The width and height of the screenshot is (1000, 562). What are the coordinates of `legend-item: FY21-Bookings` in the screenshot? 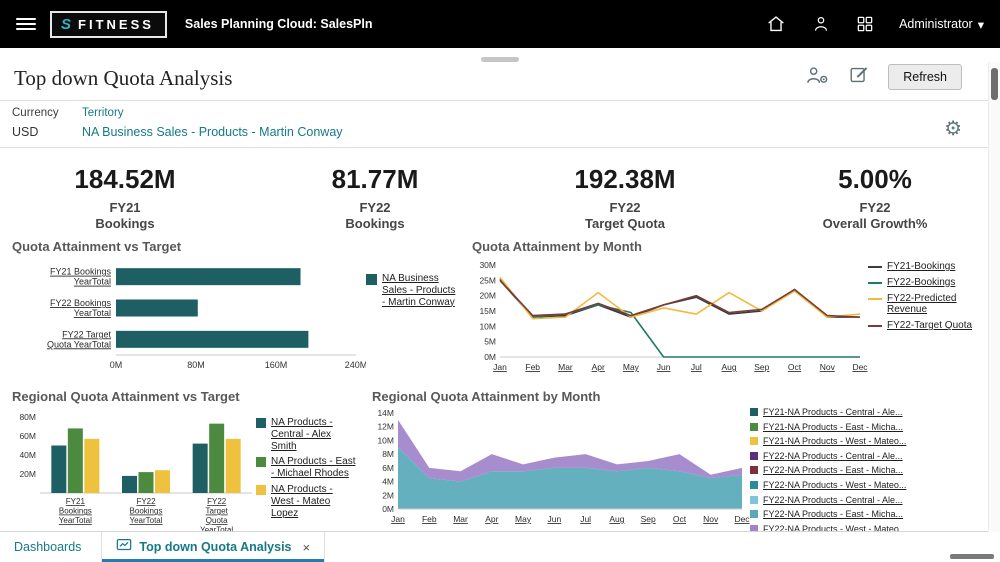 It's located at (928, 267).